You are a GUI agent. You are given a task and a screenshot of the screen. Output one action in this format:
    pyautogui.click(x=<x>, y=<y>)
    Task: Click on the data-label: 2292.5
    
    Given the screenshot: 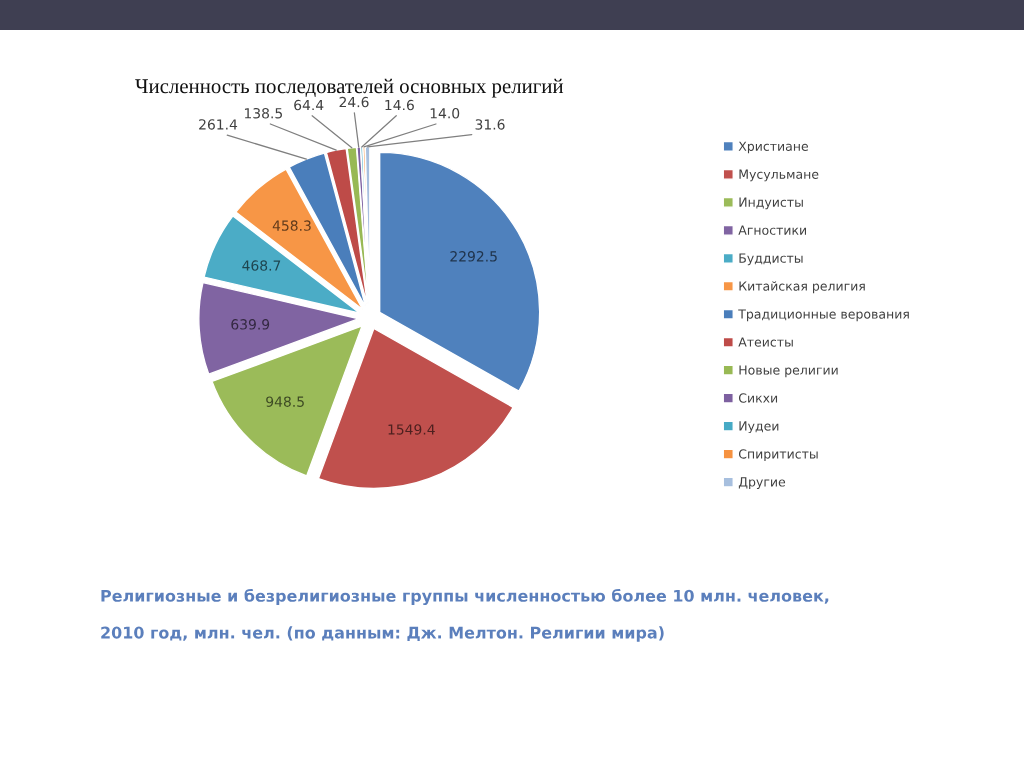 What is the action you would take?
    pyautogui.click(x=473, y=256)
    